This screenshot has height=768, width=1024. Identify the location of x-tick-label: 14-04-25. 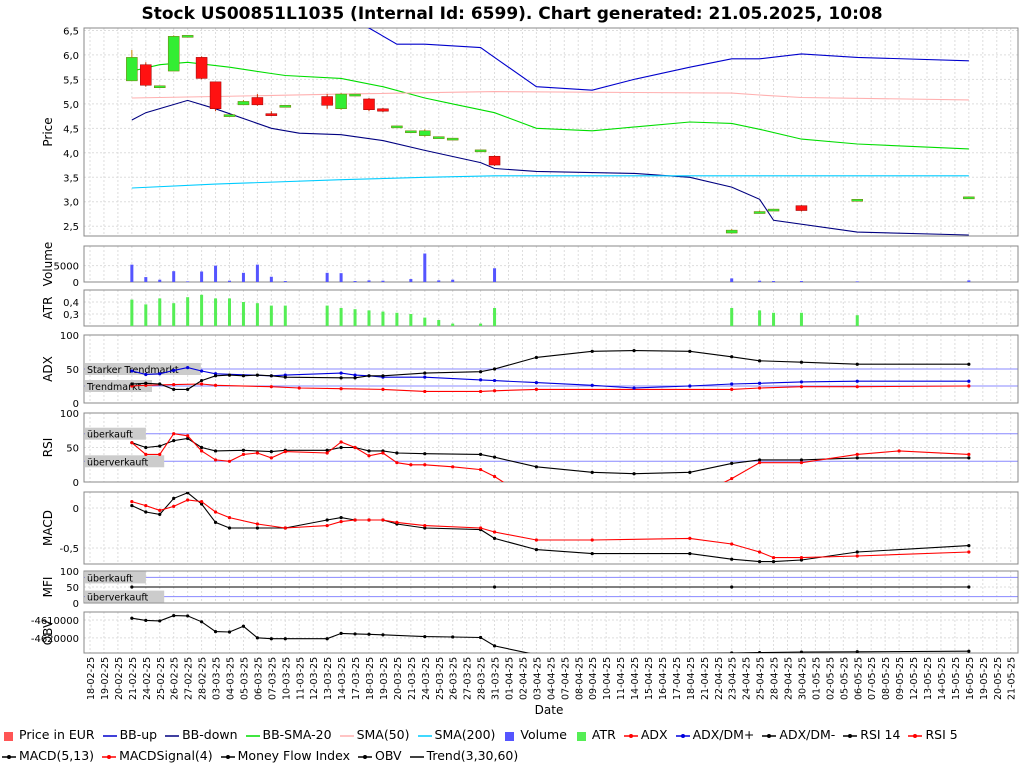
(635, 678).